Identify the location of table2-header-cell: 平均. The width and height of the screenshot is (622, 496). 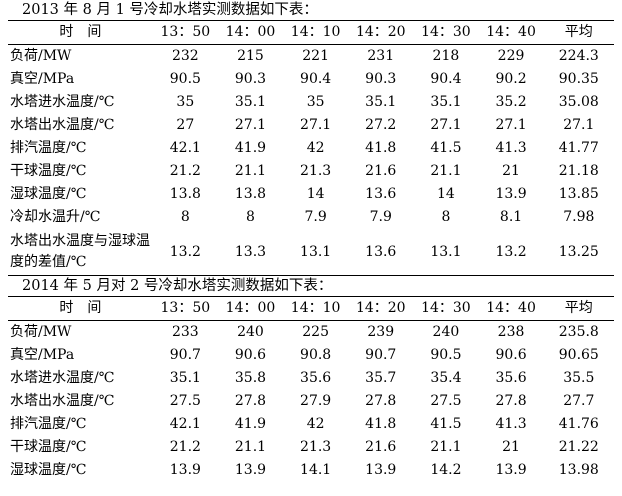
(578, 308).